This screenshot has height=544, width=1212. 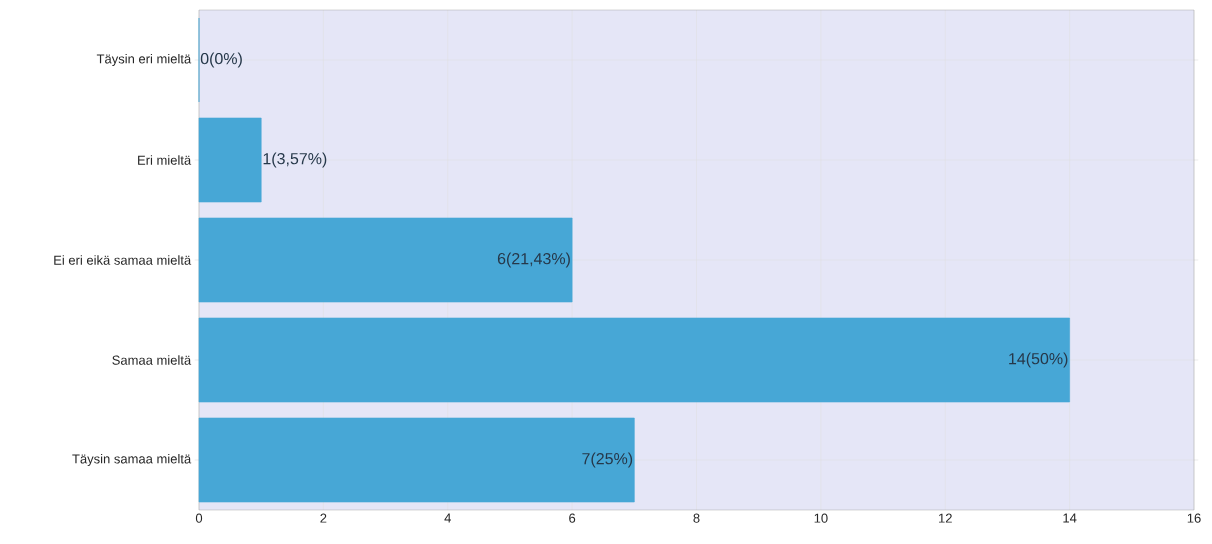 What do you see at coordinates (123, 260) in the screenshot?
I see `y-tick-label: Ei eri eikä samaa mieltä` at bounding box center [123, 260].